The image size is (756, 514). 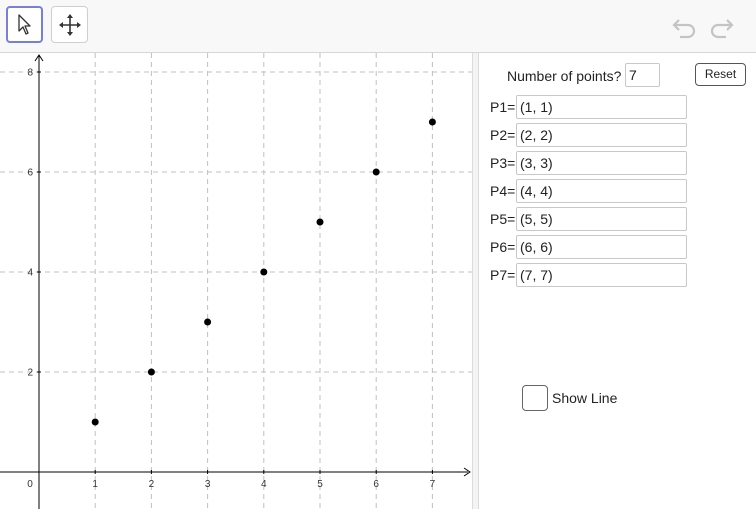 What do you see at coordinates (467, 472) in the screenshot?
I see `x-axis-arrow-icon` at bounding box center [467, 472].